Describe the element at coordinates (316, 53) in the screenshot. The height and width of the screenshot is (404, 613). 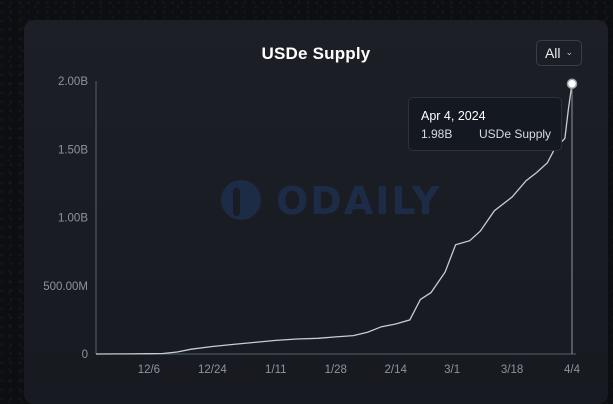
I see `chart-title: USDe Supply` at that location.